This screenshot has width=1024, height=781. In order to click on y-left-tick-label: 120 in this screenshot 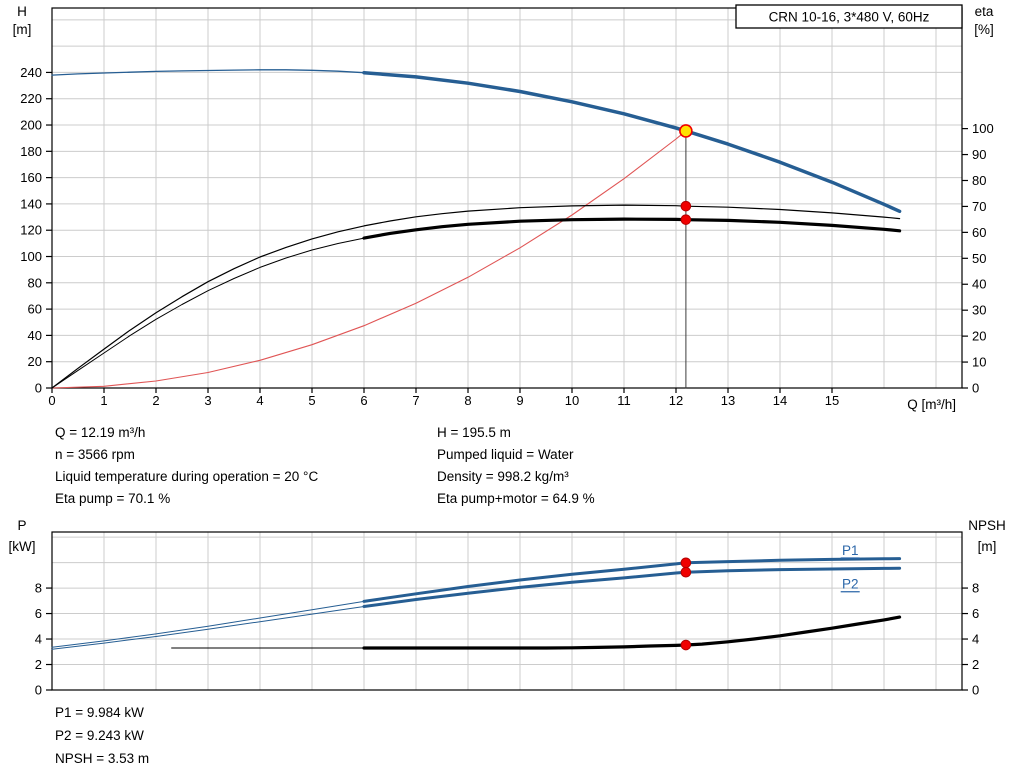, I will do `click(31, 230)`.